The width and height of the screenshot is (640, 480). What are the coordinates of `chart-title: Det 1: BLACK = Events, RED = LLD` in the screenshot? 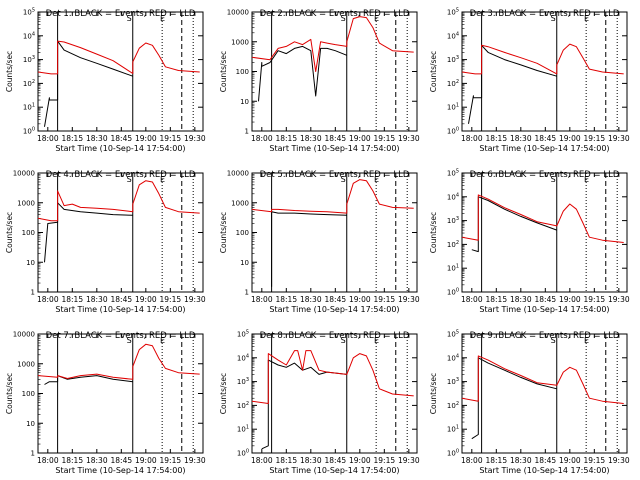 It's located at (121, 14).